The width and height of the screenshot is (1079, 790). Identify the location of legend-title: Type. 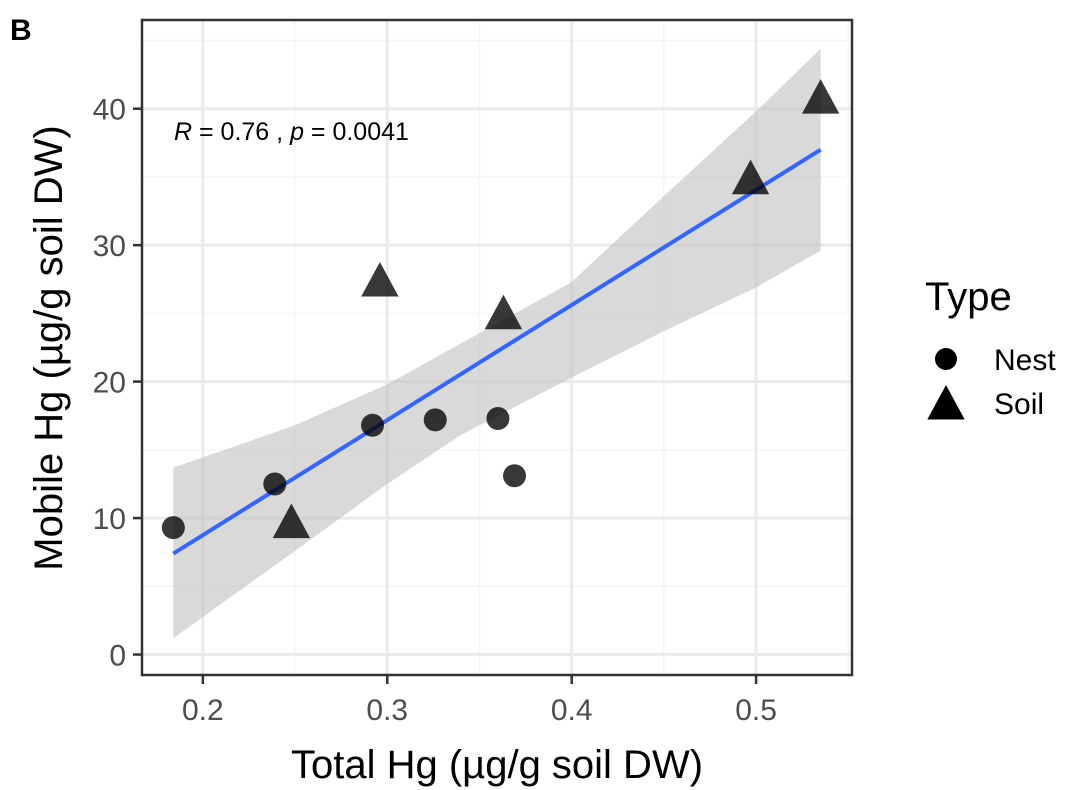
(968, 297).